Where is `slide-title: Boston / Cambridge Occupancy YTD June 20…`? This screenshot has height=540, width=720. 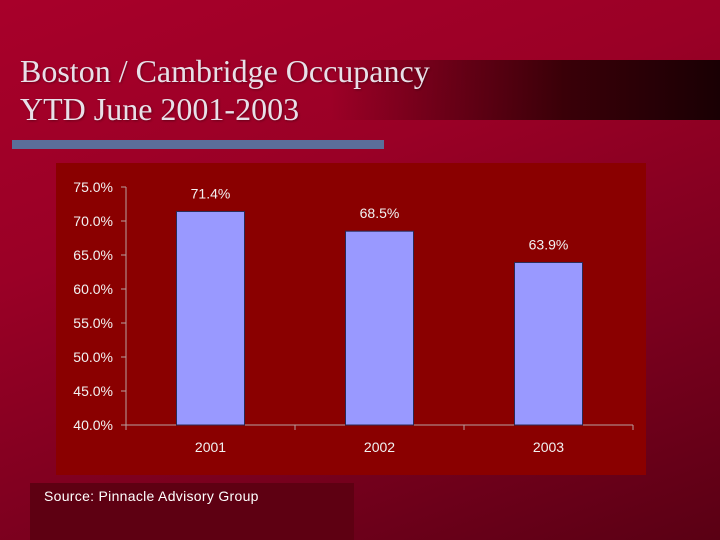
slide-title: Boston / Cambridge Occupancy YTD June 20… is located at coordinates (225, 90).